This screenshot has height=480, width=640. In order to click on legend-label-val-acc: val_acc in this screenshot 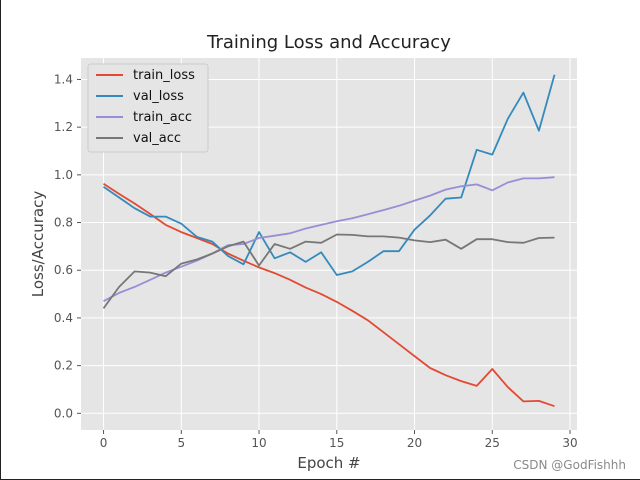, I will do `click(157, 138)`.